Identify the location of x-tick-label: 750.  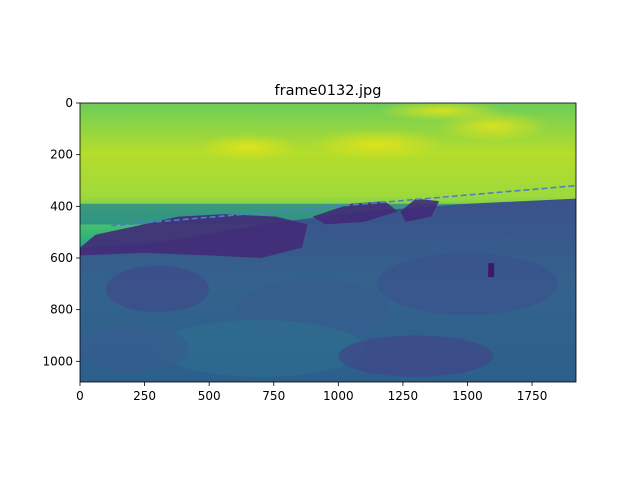
(273, 396).